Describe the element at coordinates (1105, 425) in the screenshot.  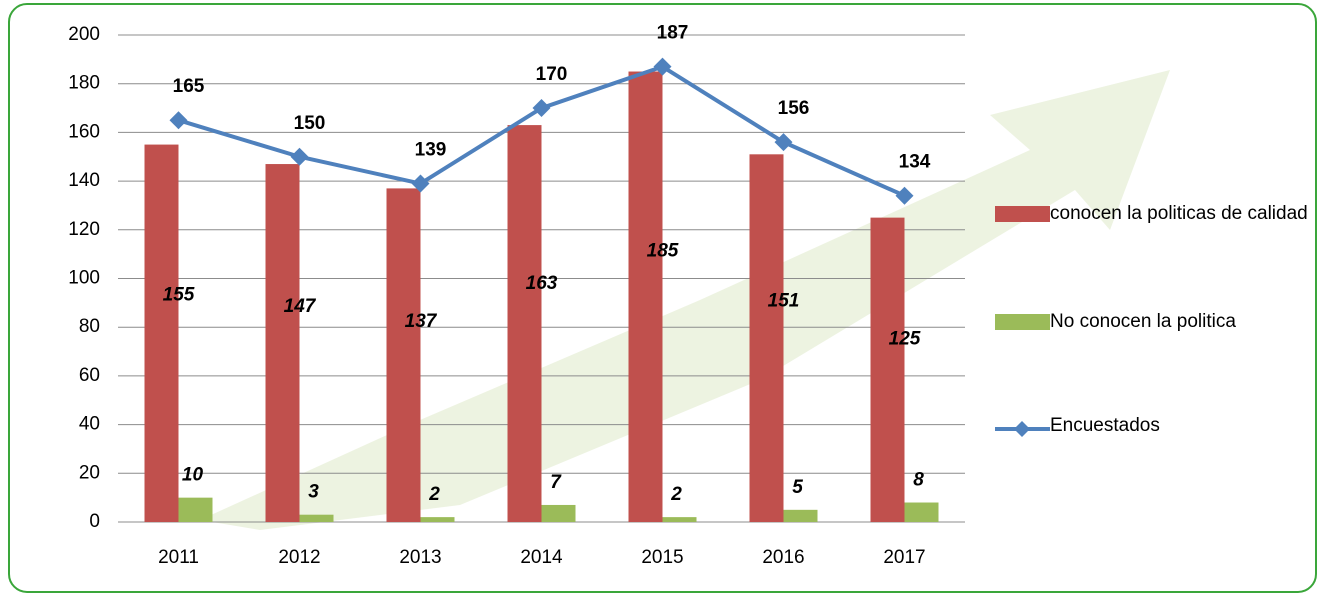
I see `legend-label: Encuestados` at that location.